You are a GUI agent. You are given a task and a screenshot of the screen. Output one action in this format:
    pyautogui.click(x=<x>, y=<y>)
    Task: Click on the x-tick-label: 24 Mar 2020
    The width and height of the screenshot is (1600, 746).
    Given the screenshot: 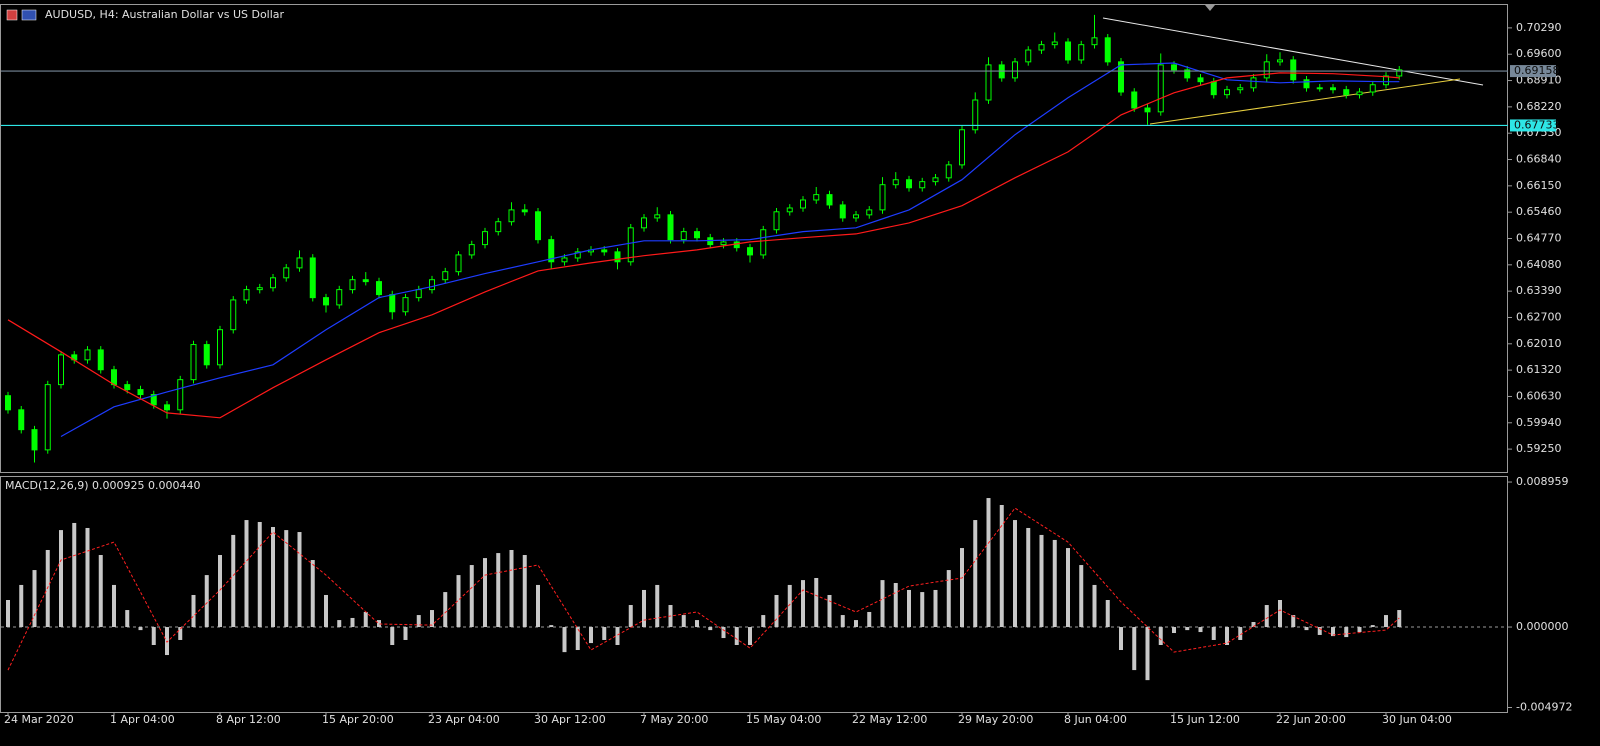 What is the action you would take?
    pyautogui.click(x=39, y=719)
    